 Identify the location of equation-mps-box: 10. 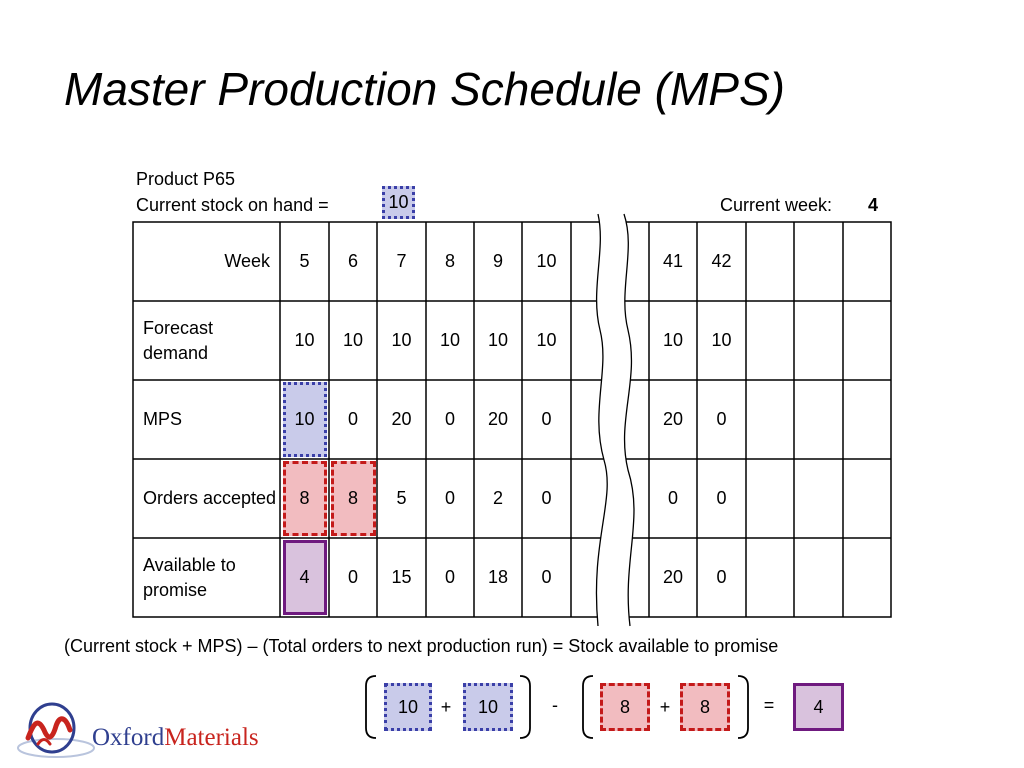
(488, 707).